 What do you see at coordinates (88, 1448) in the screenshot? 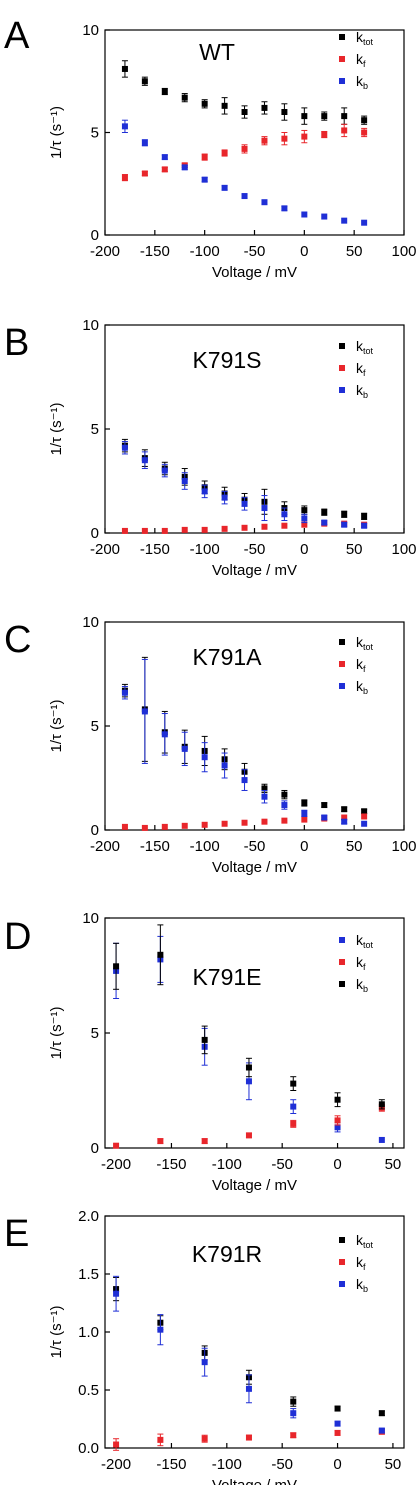
I see `y-tick-label: 0.0` at bounding box center [88, 1448].